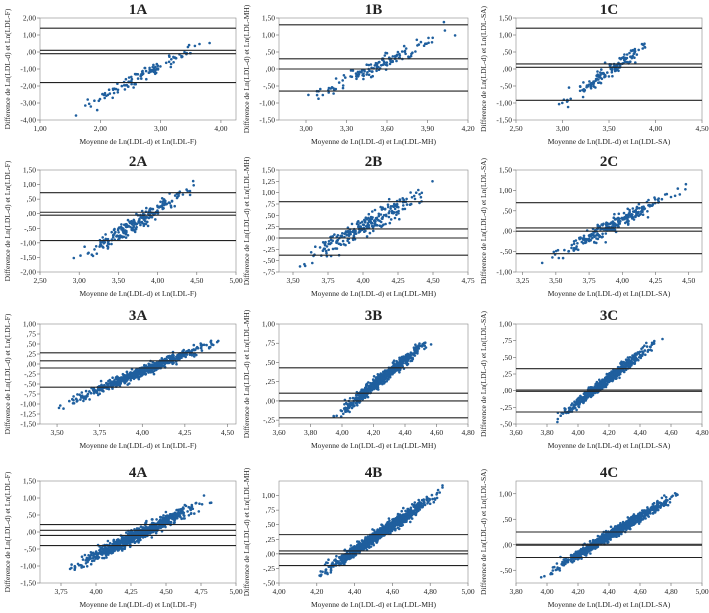  I want to click on y-tick-label: ,50, so click(32, 344).